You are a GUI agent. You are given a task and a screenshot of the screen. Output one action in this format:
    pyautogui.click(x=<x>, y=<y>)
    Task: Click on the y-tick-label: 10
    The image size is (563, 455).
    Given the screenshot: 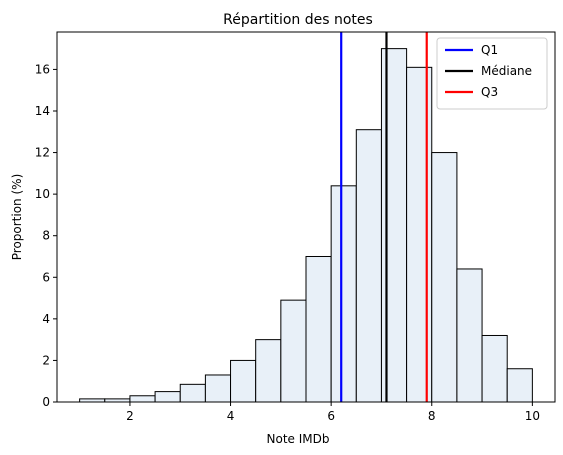 What is the action you would take?
    pyautogui.click(x=42, y=194)
    